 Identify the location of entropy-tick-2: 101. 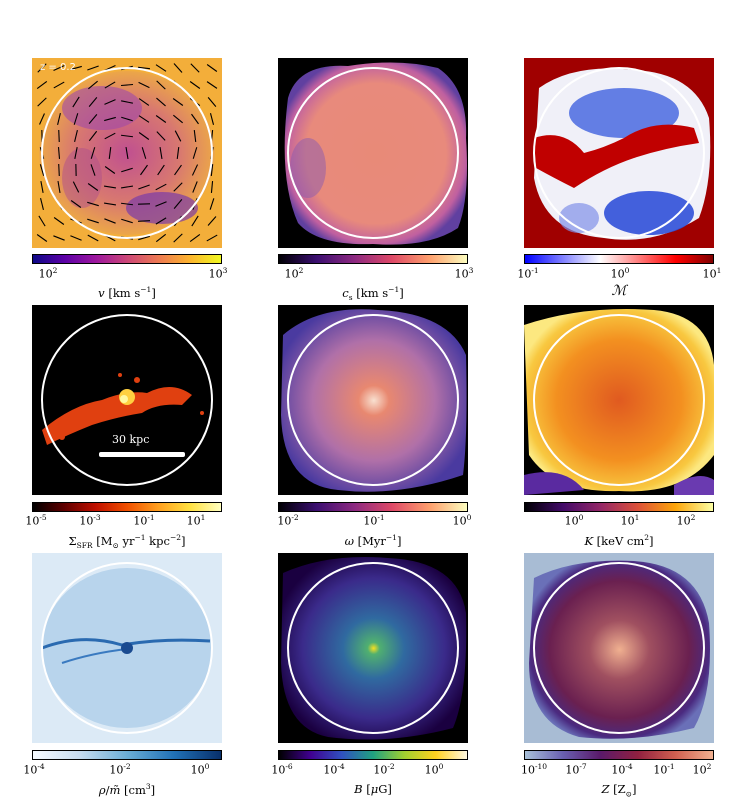
(630, 520).